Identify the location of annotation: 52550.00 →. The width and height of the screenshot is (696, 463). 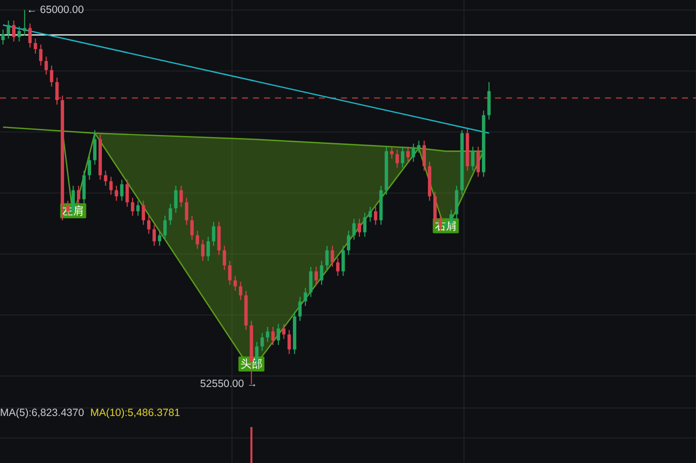
(229, 384).